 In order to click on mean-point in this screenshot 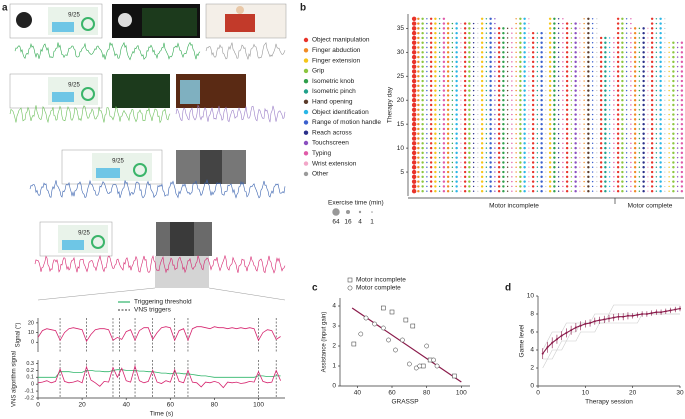, I will do `click(594, 321)`.